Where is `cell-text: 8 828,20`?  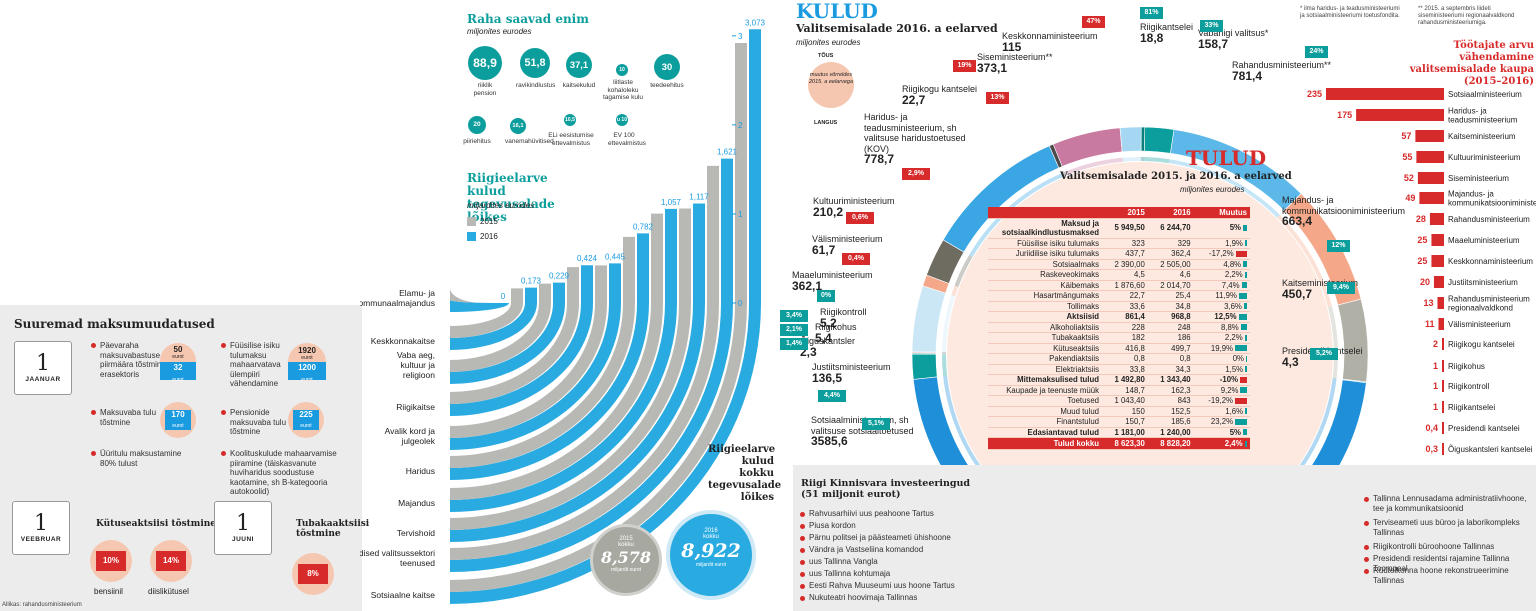 cell-text: 8 828,20 is located at coordinates (1175, 443).